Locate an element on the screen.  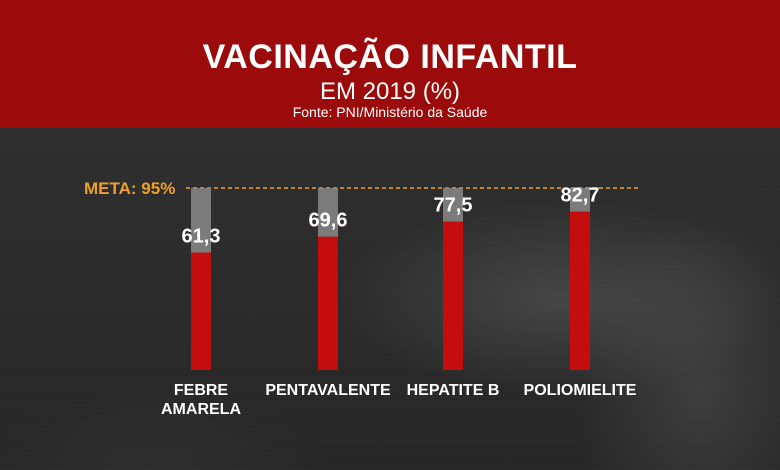
source-note: Fonte: PNI/Ministério da Saúde is located at coordinates (390, 112).